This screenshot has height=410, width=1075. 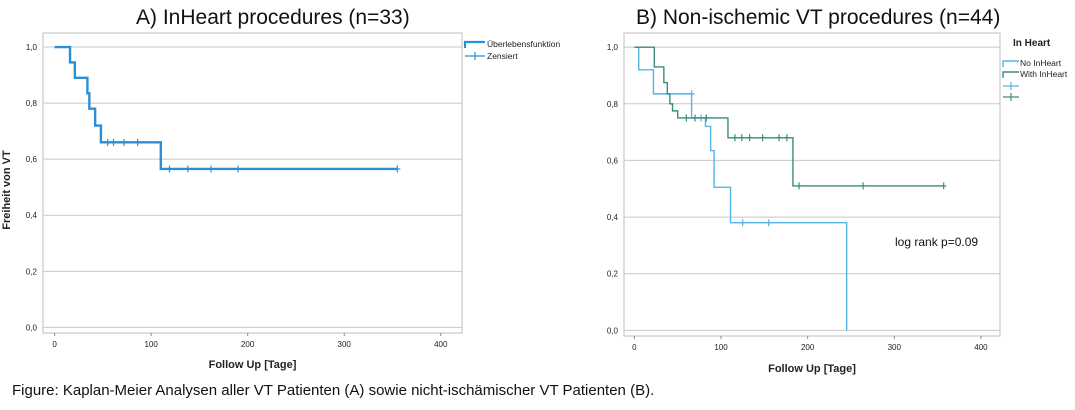 I want to click on chart-b-title: B) Non-ischemic VT procedures (n=44), so click(x=818, y=17).